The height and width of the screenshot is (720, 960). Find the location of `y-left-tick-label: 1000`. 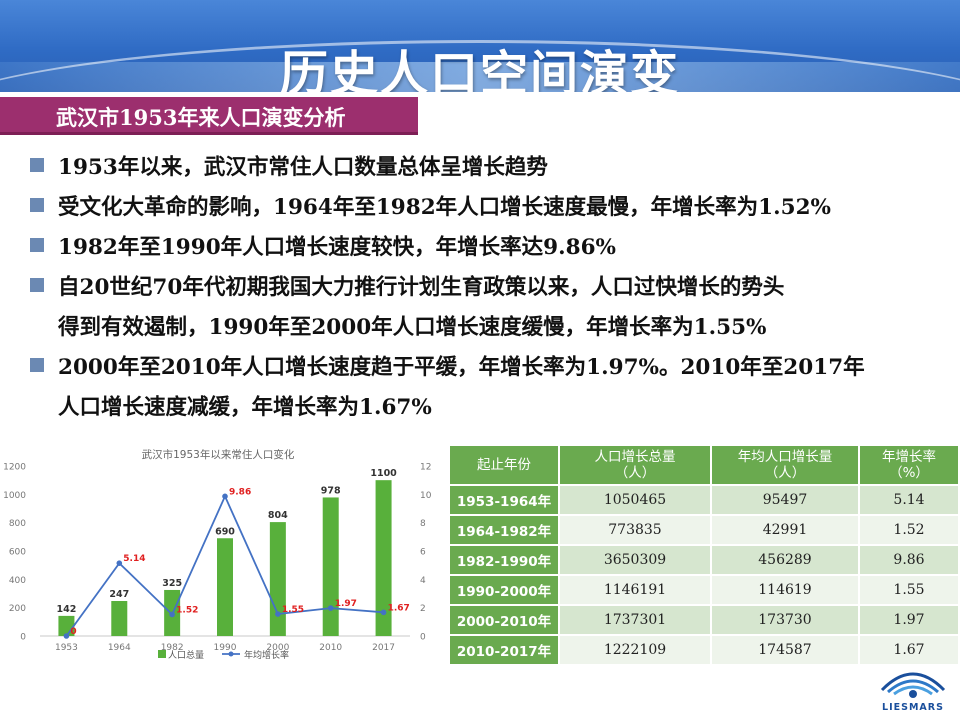

y-left-tick-label: 1000 is located at coordinates (14, 496).